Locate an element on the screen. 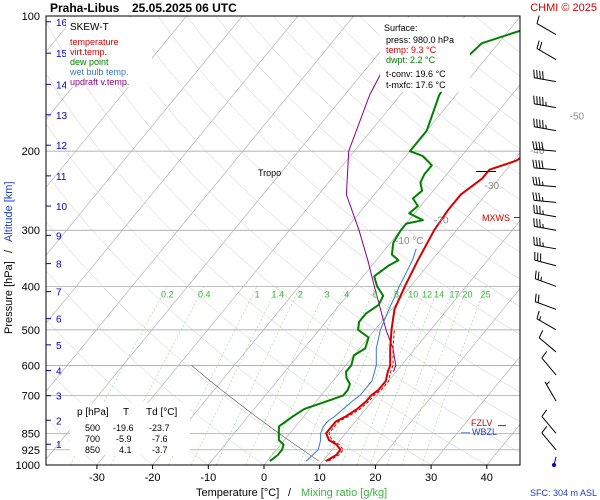 The height and width of the screenshot is (500, 600). pressure-tick-label: 700 is located at coordinates (31, 396).